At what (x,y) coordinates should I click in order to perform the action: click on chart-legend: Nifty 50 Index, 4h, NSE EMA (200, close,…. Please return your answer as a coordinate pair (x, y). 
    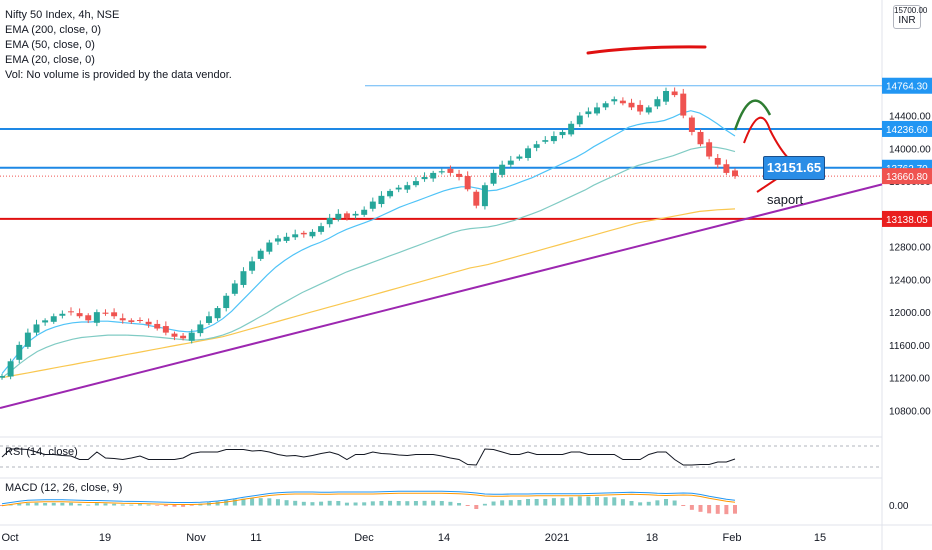
    Looking at the image, I should click on (118, 45).